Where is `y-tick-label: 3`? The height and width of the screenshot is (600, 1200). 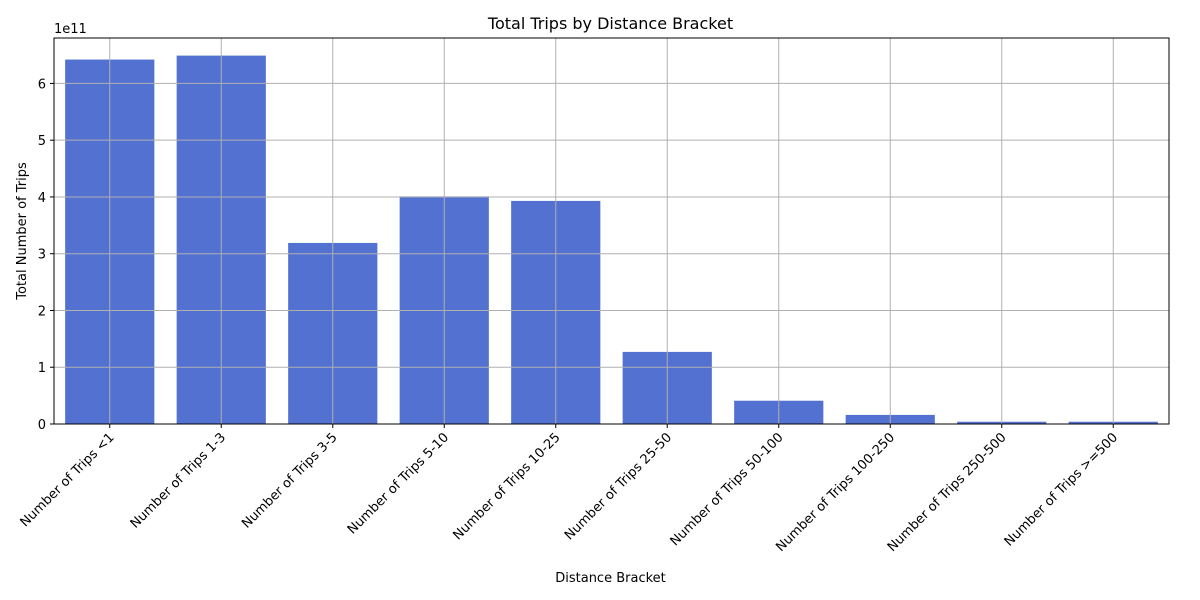 y-tick-label: 3 is located at coordinates (42, 255).